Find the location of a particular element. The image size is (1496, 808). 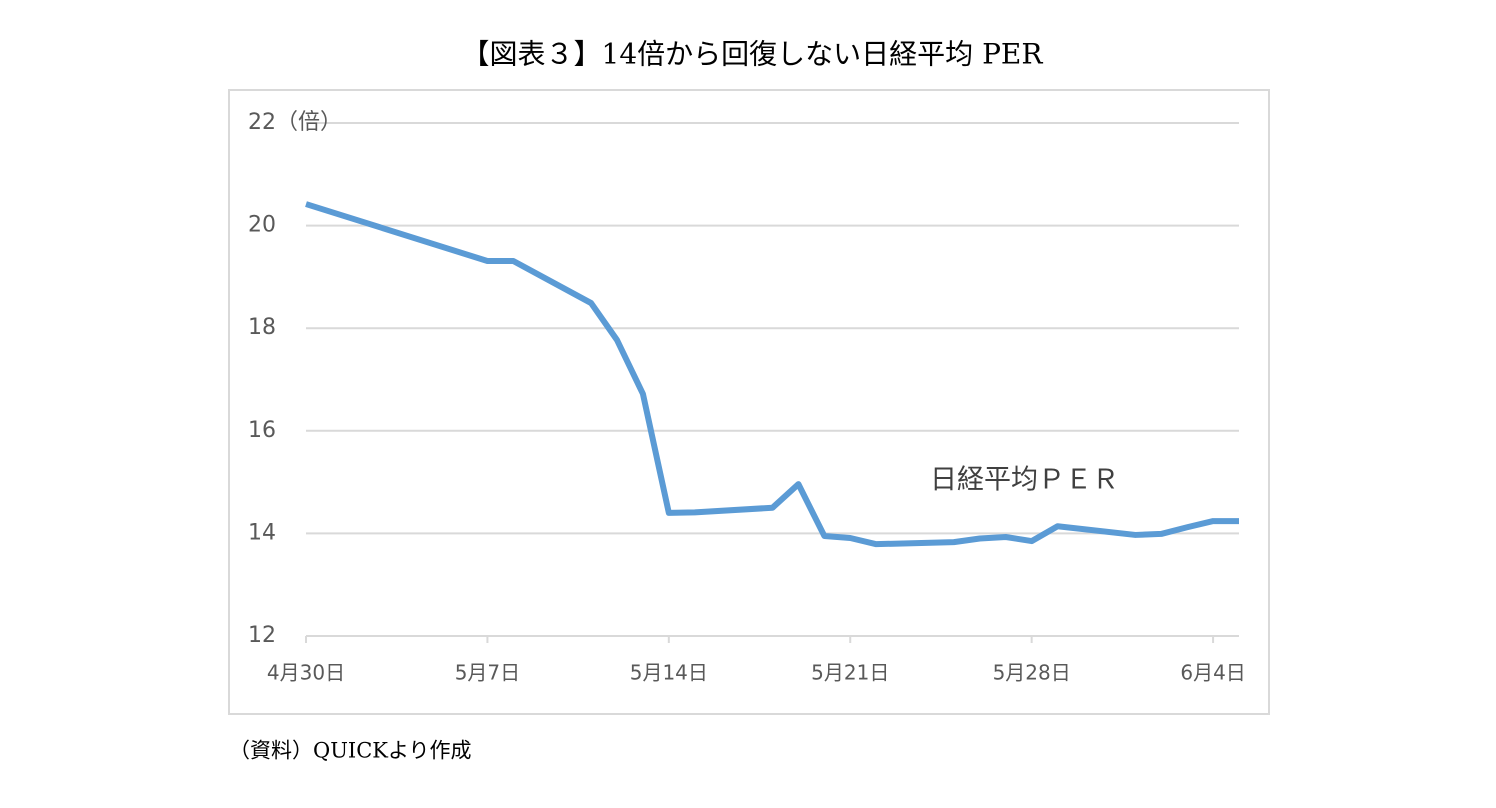

y-tick-label: 12 is located at coordinates (262, 635).